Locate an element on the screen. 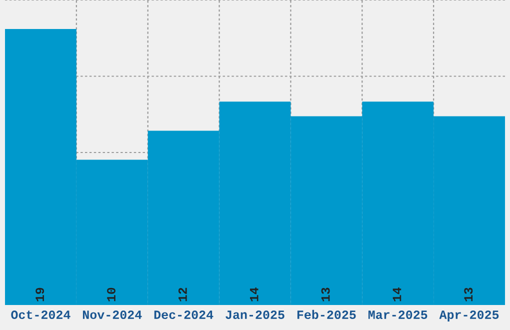  x-tick-label: Mar-2025 is located at coordinates (398, 315).